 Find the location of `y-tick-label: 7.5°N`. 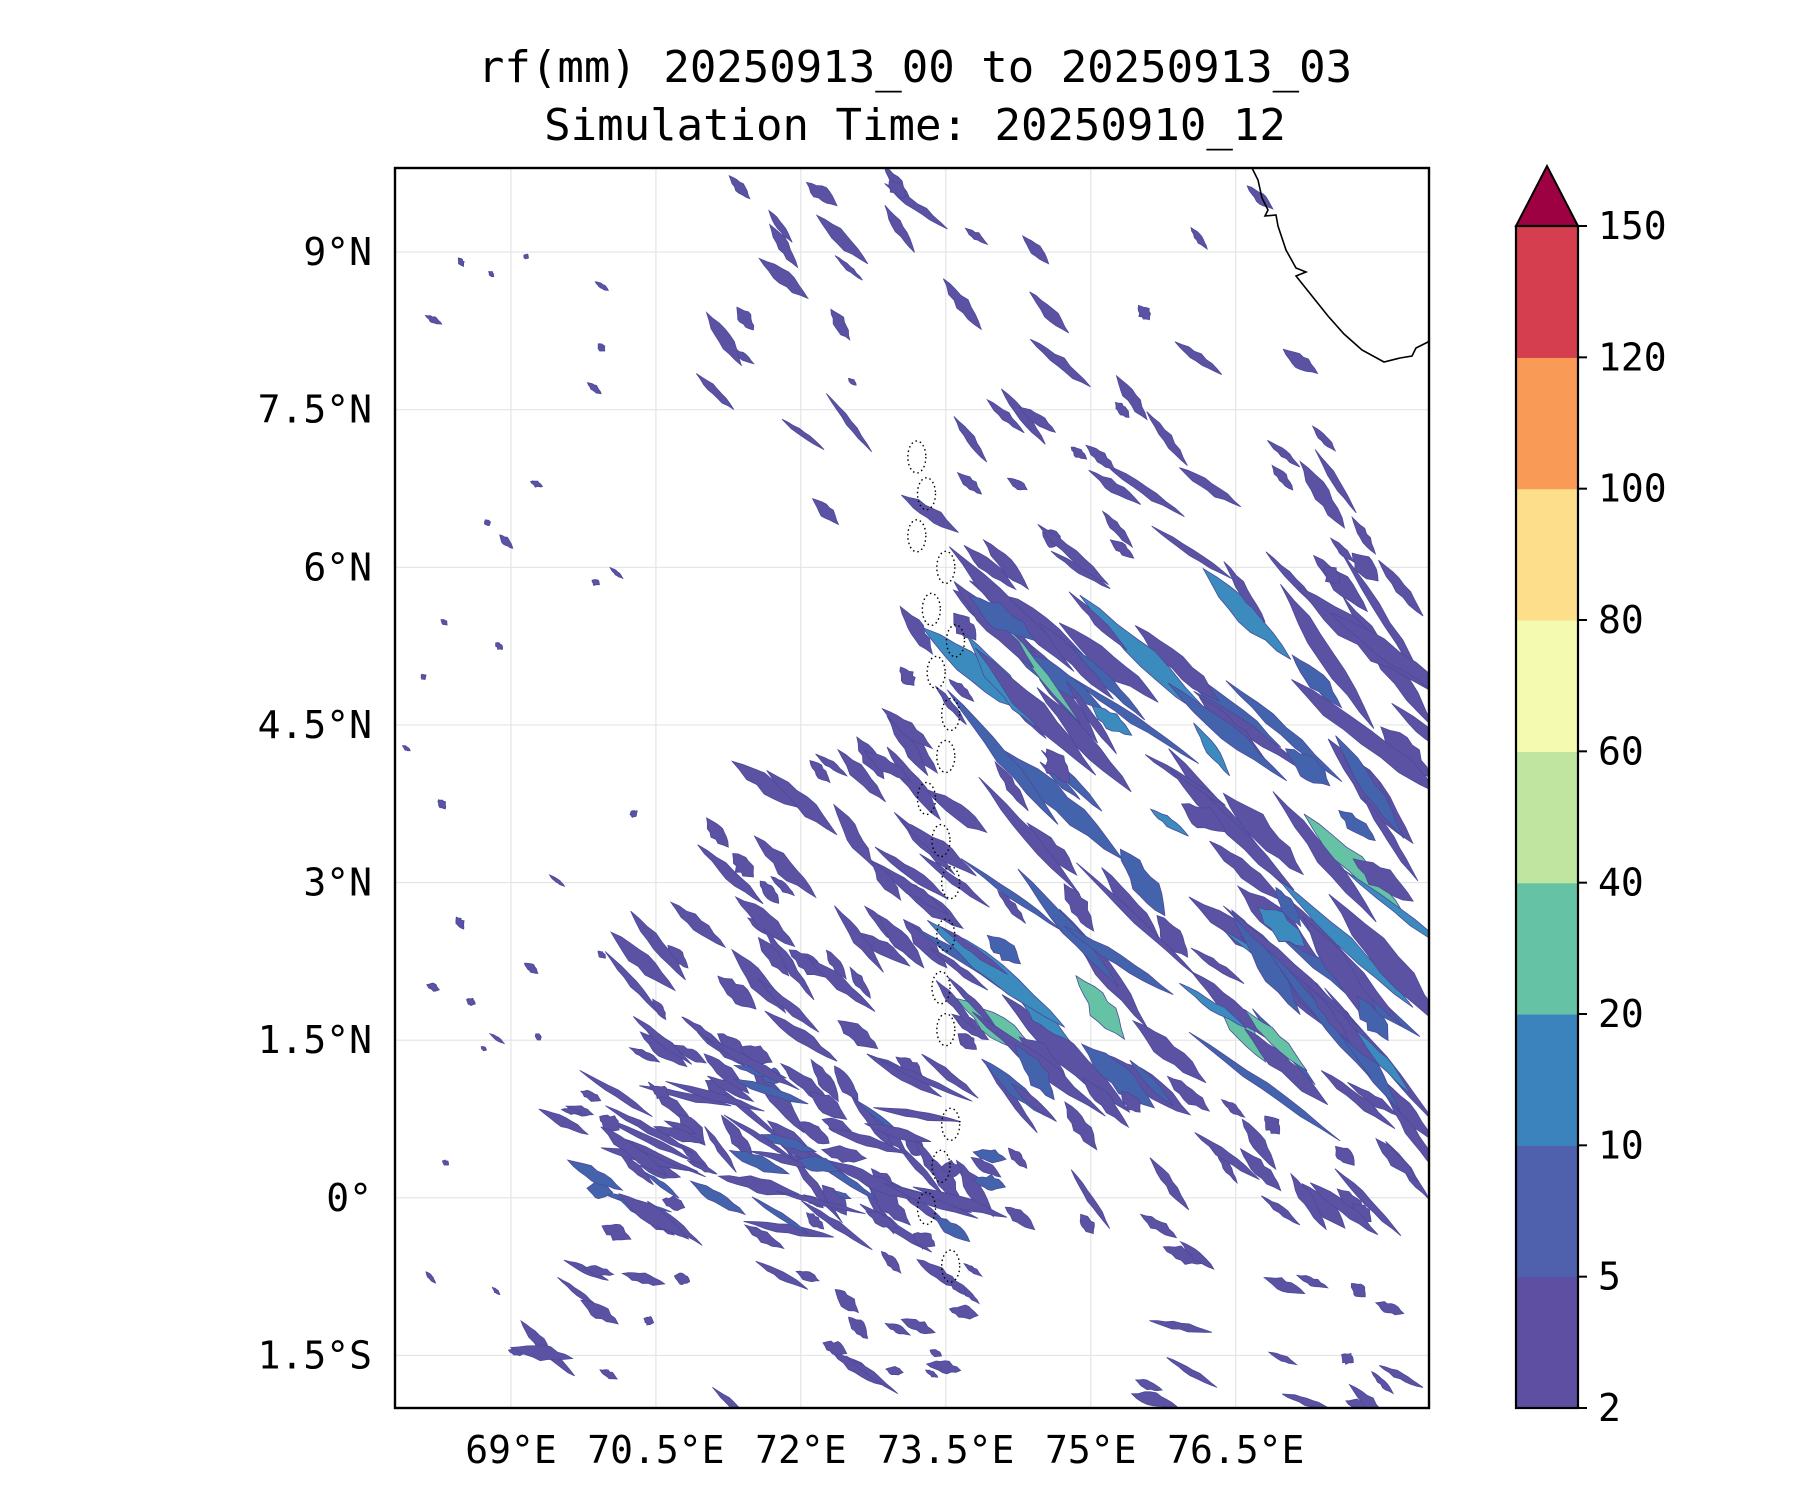

y-tick-label: 7.5°N is located at coordinates (315, 410).